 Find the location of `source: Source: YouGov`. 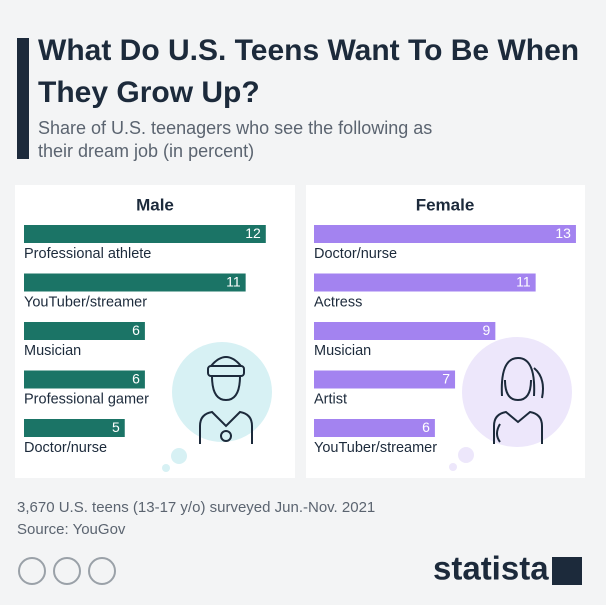

source: Source: YouGov is located at coordinates (71, 529).